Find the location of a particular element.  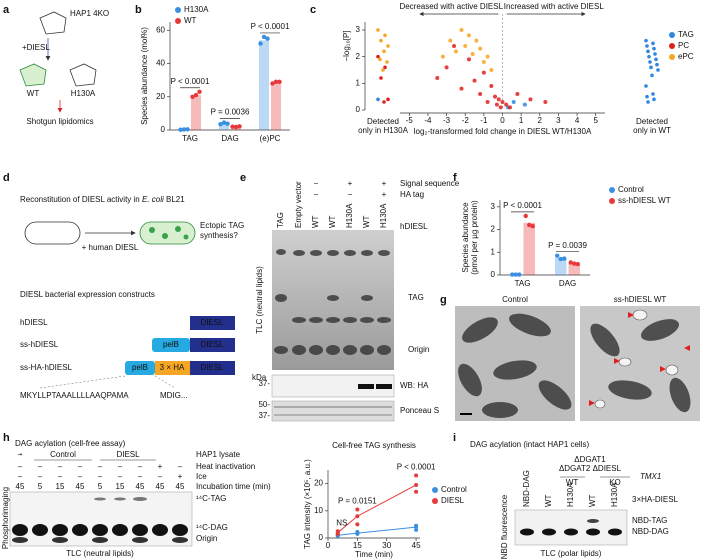

cell: 5 is located at coordinates (100, 486).